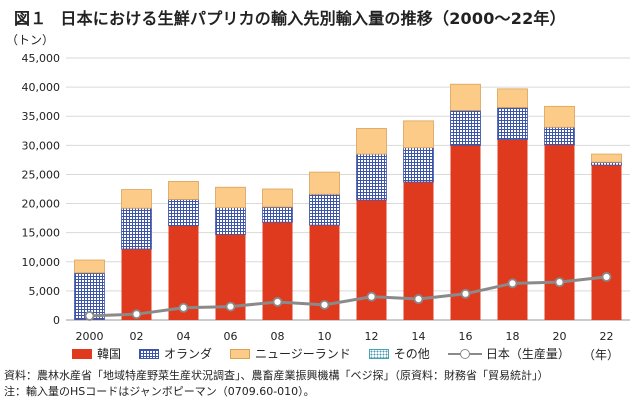 This screenshot has height=401, width=640. Describe the element at coordinates (109, 354) in the screenshot. I see `legend-label-korea: 韓国` at that location.